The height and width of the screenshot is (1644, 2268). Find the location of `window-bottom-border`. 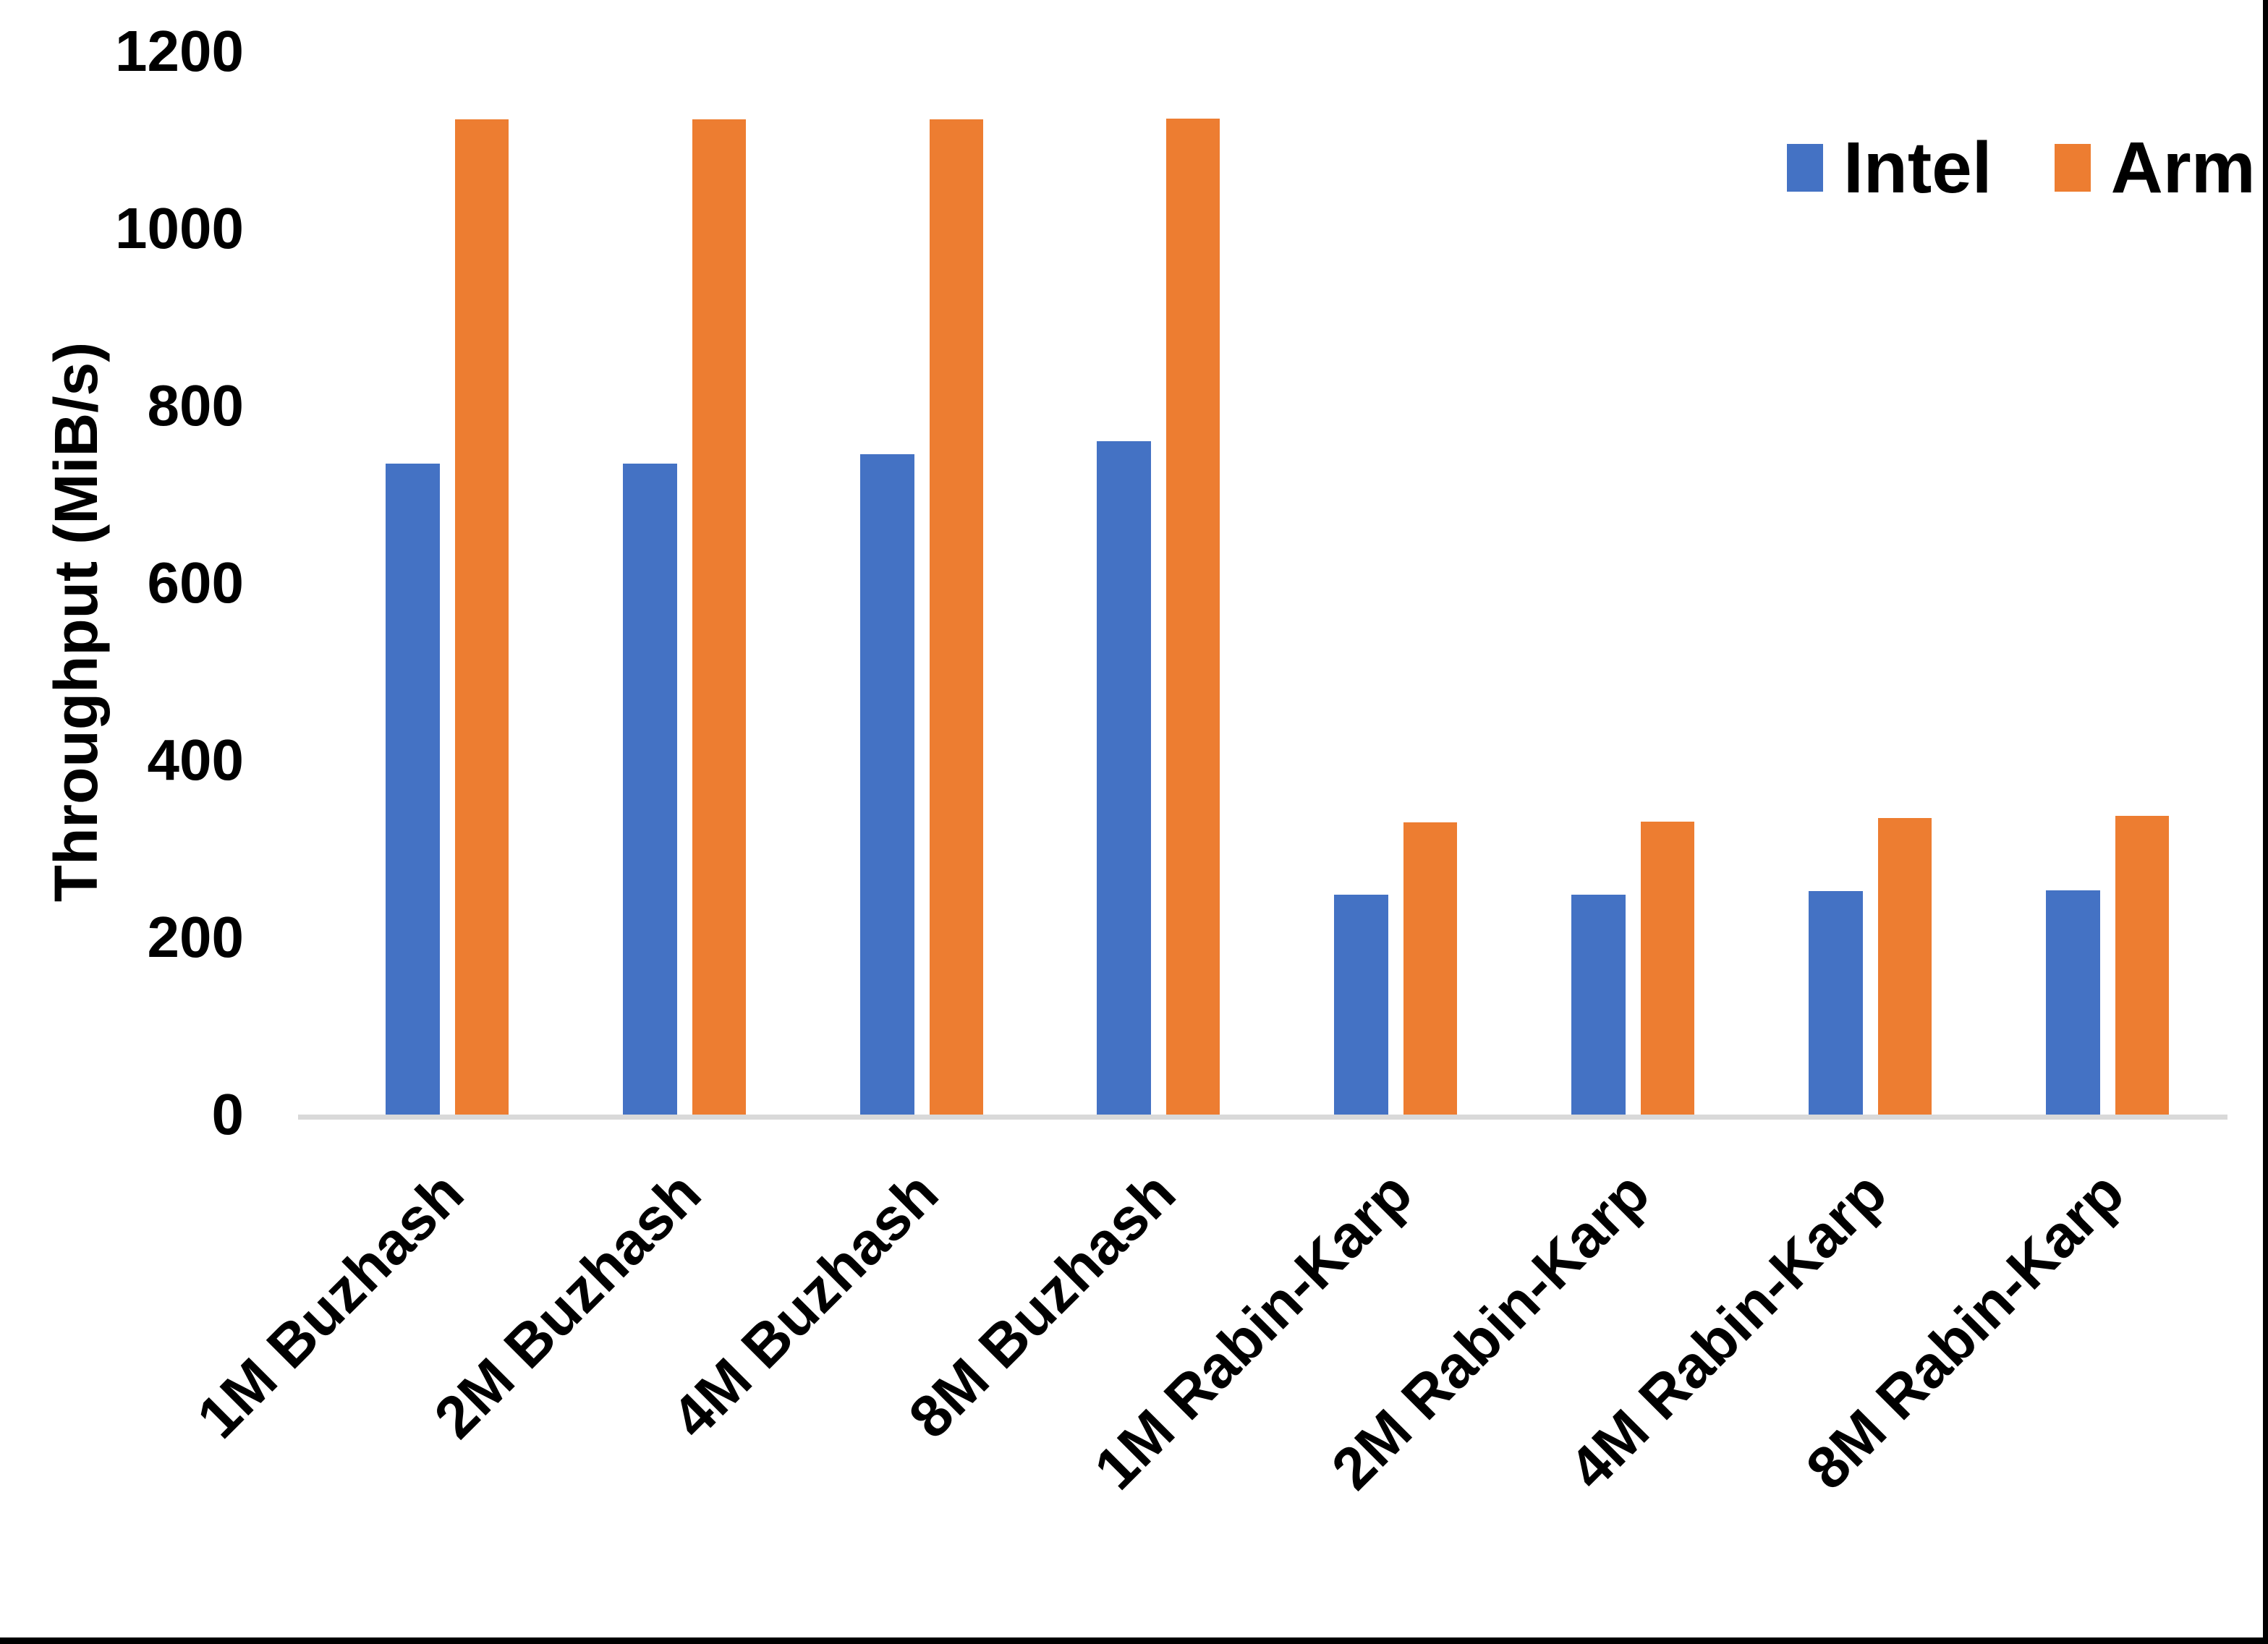

window-bottom-border is located at coordinates (1134, 1640).